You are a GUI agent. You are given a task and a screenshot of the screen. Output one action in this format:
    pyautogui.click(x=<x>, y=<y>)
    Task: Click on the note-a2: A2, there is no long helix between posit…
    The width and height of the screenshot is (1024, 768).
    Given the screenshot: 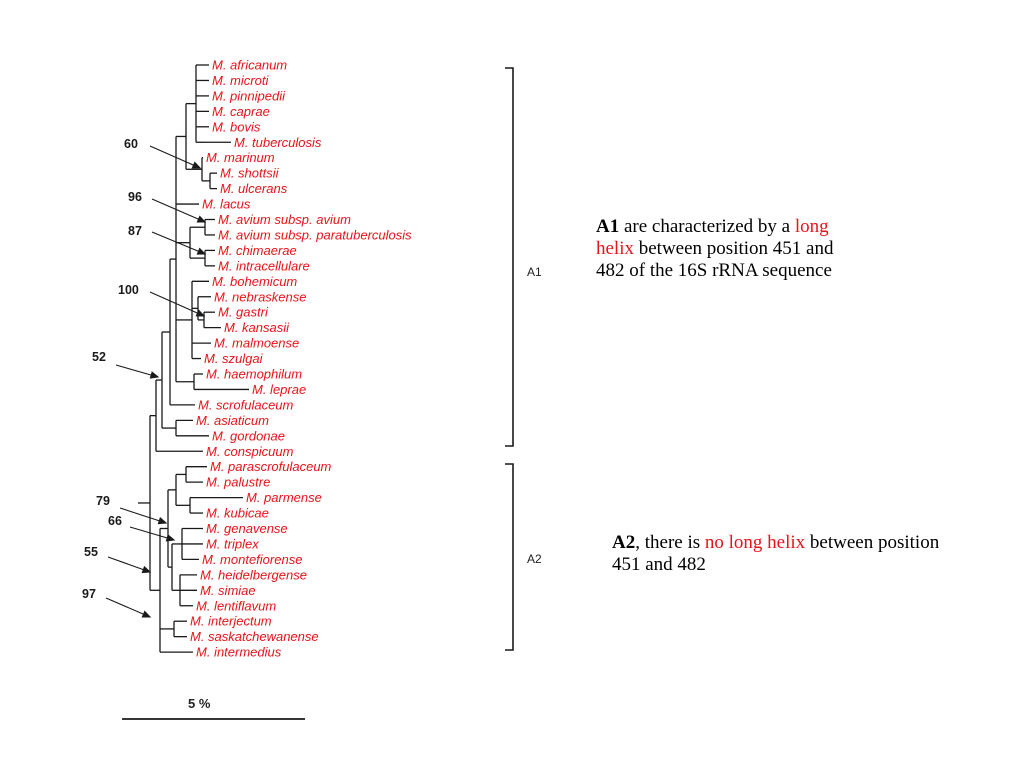 What is the action you would take?
    pyautogui.click(x=782, y=554)
    